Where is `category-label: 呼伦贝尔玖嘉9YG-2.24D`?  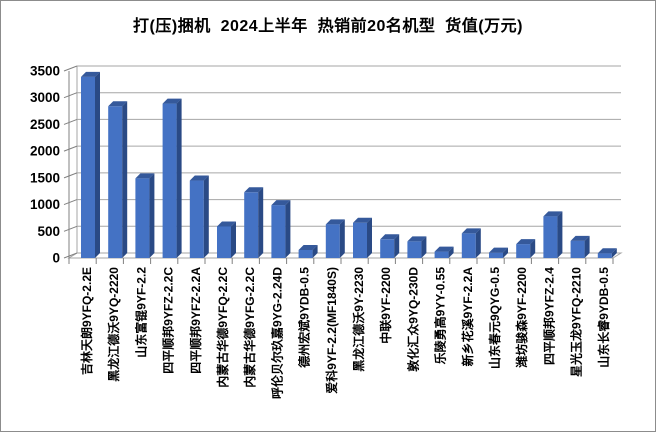 category-label: 呼伦贝尔玖嘉9YG-2.24D is located at coordinates (276, 333).